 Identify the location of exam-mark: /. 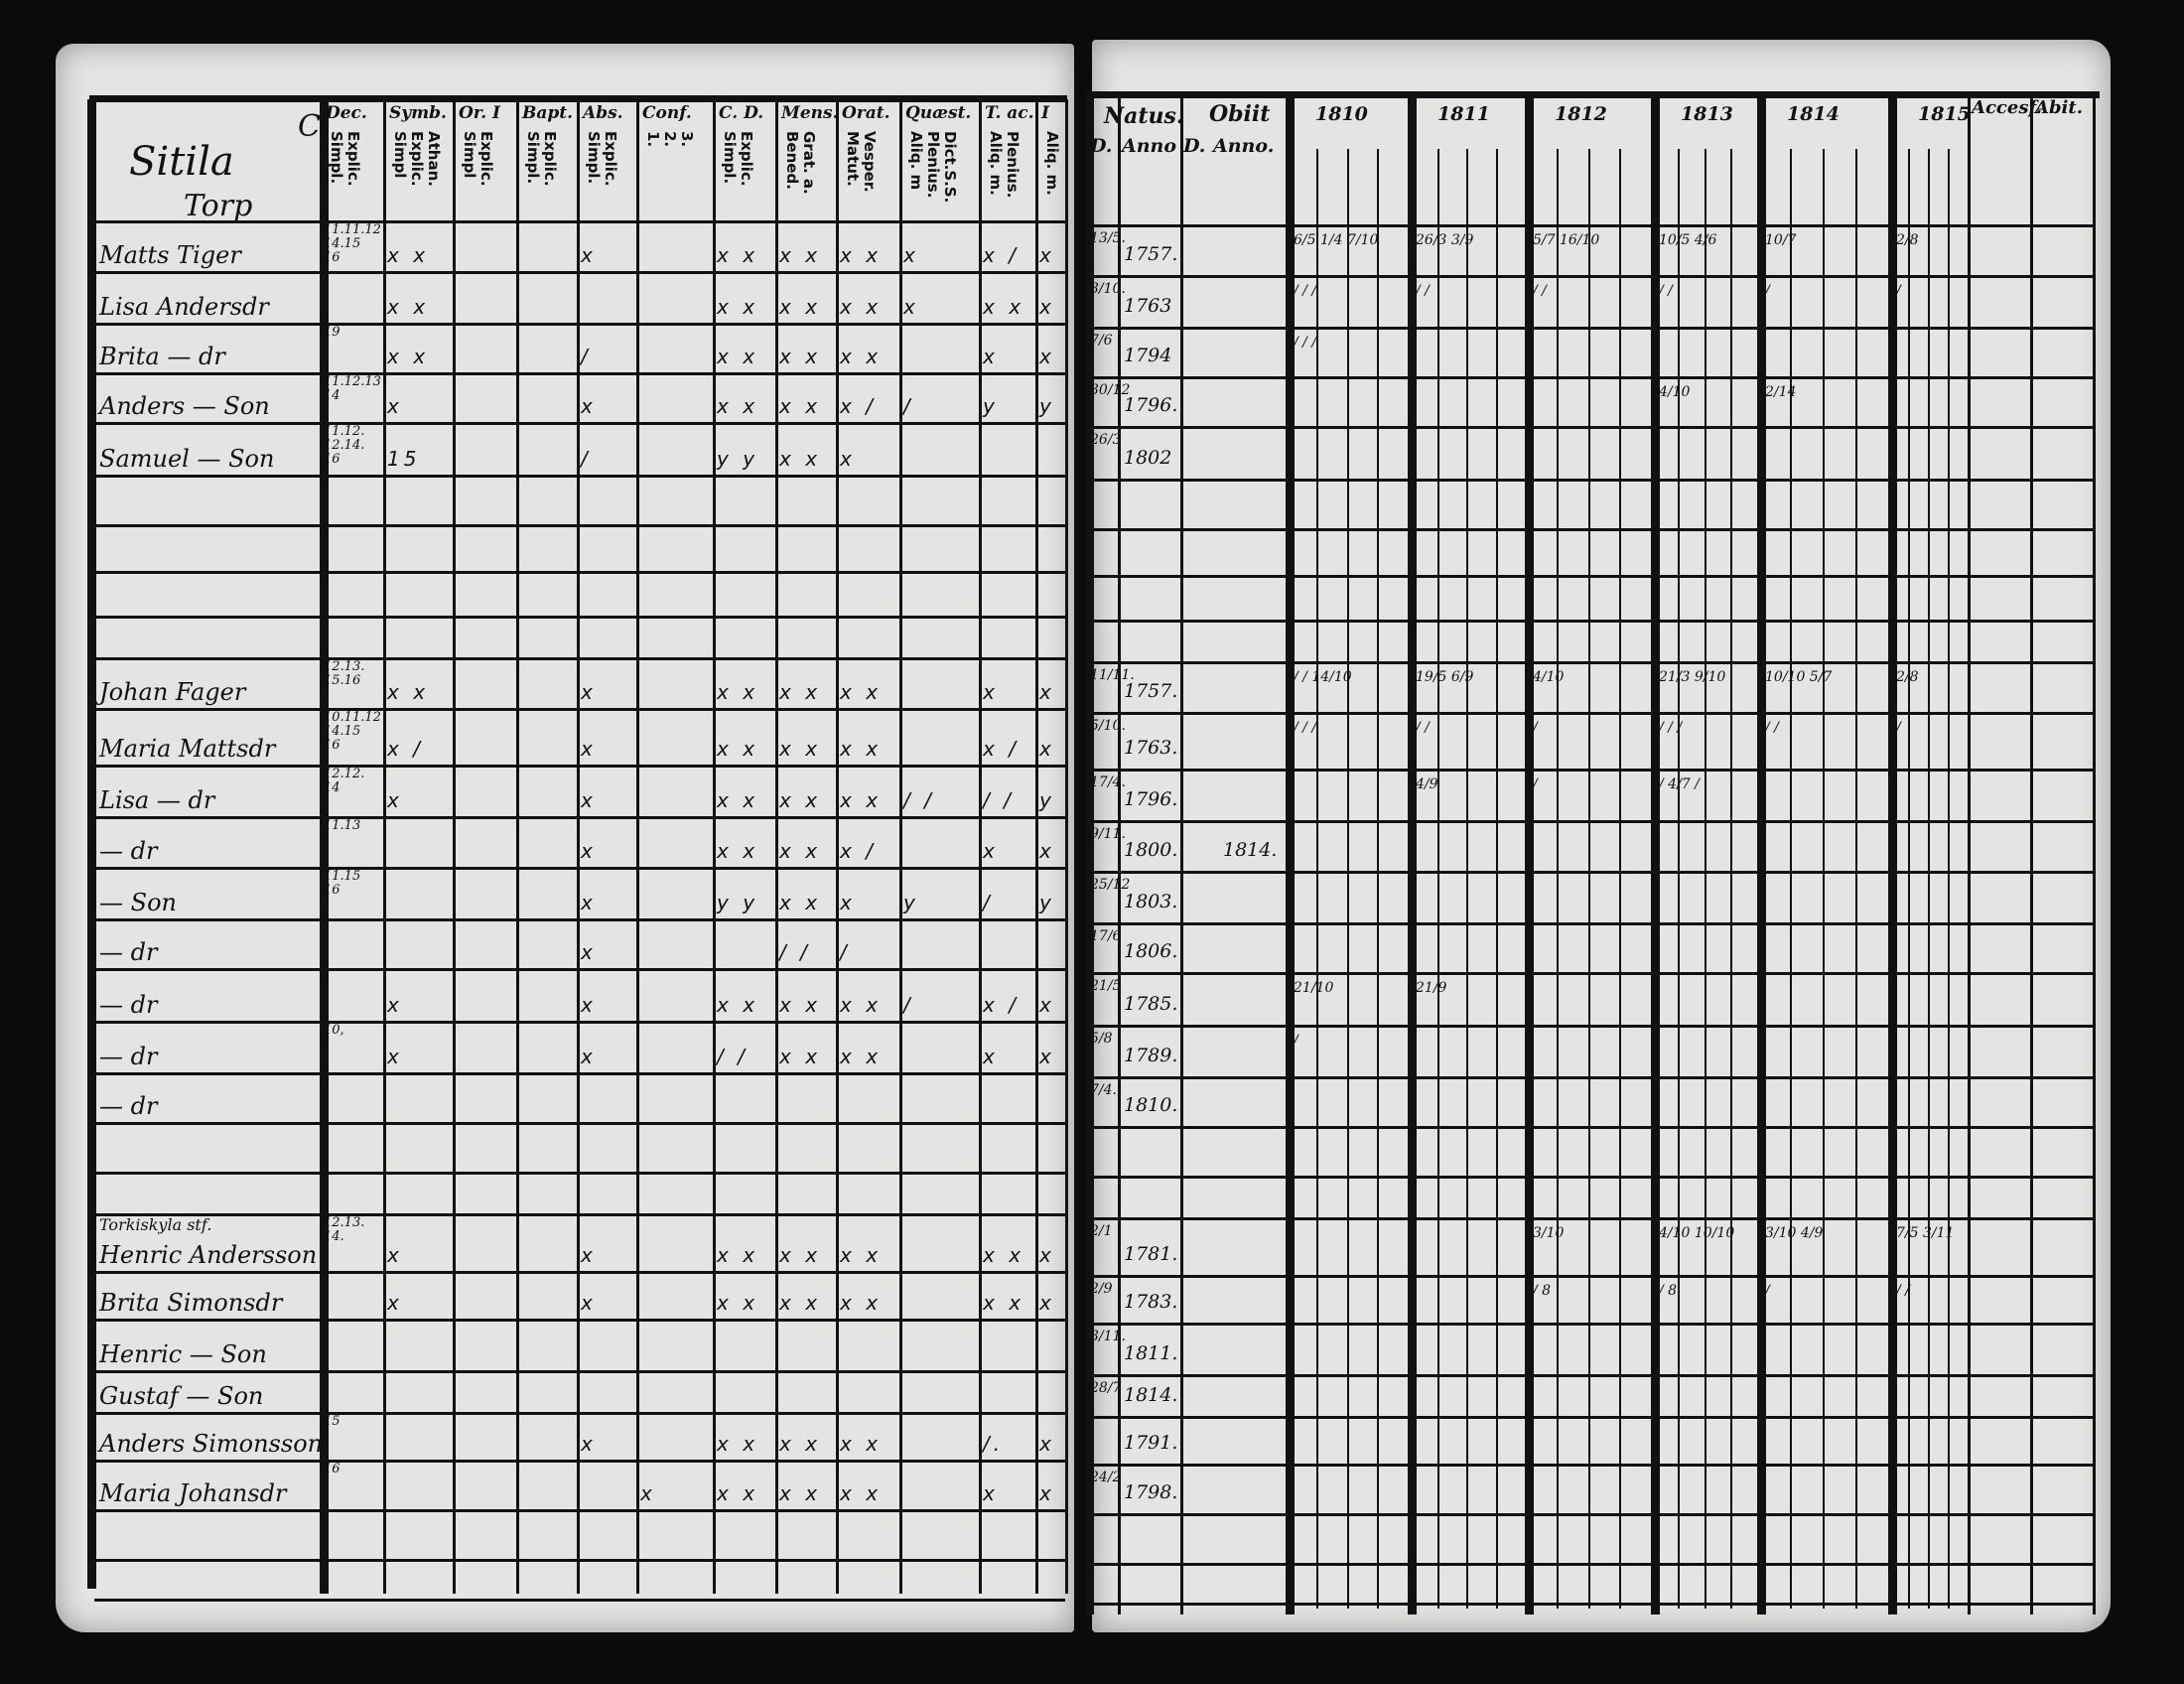
(586, 459).